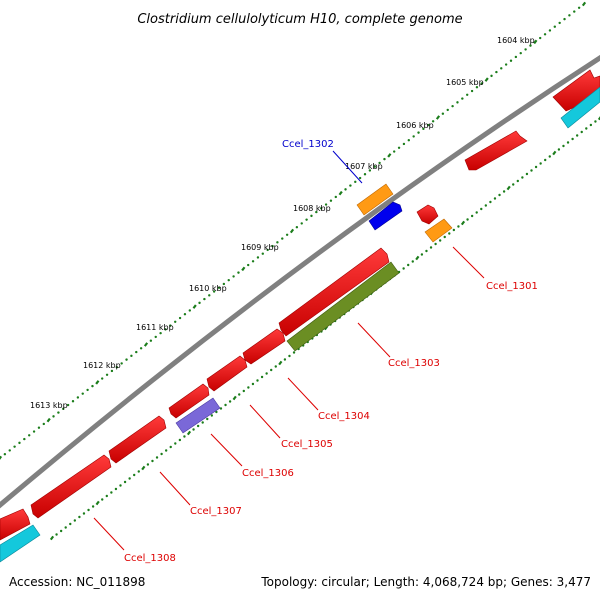  I want to click on gene-ccel-1303-olive, so click(343, 306).